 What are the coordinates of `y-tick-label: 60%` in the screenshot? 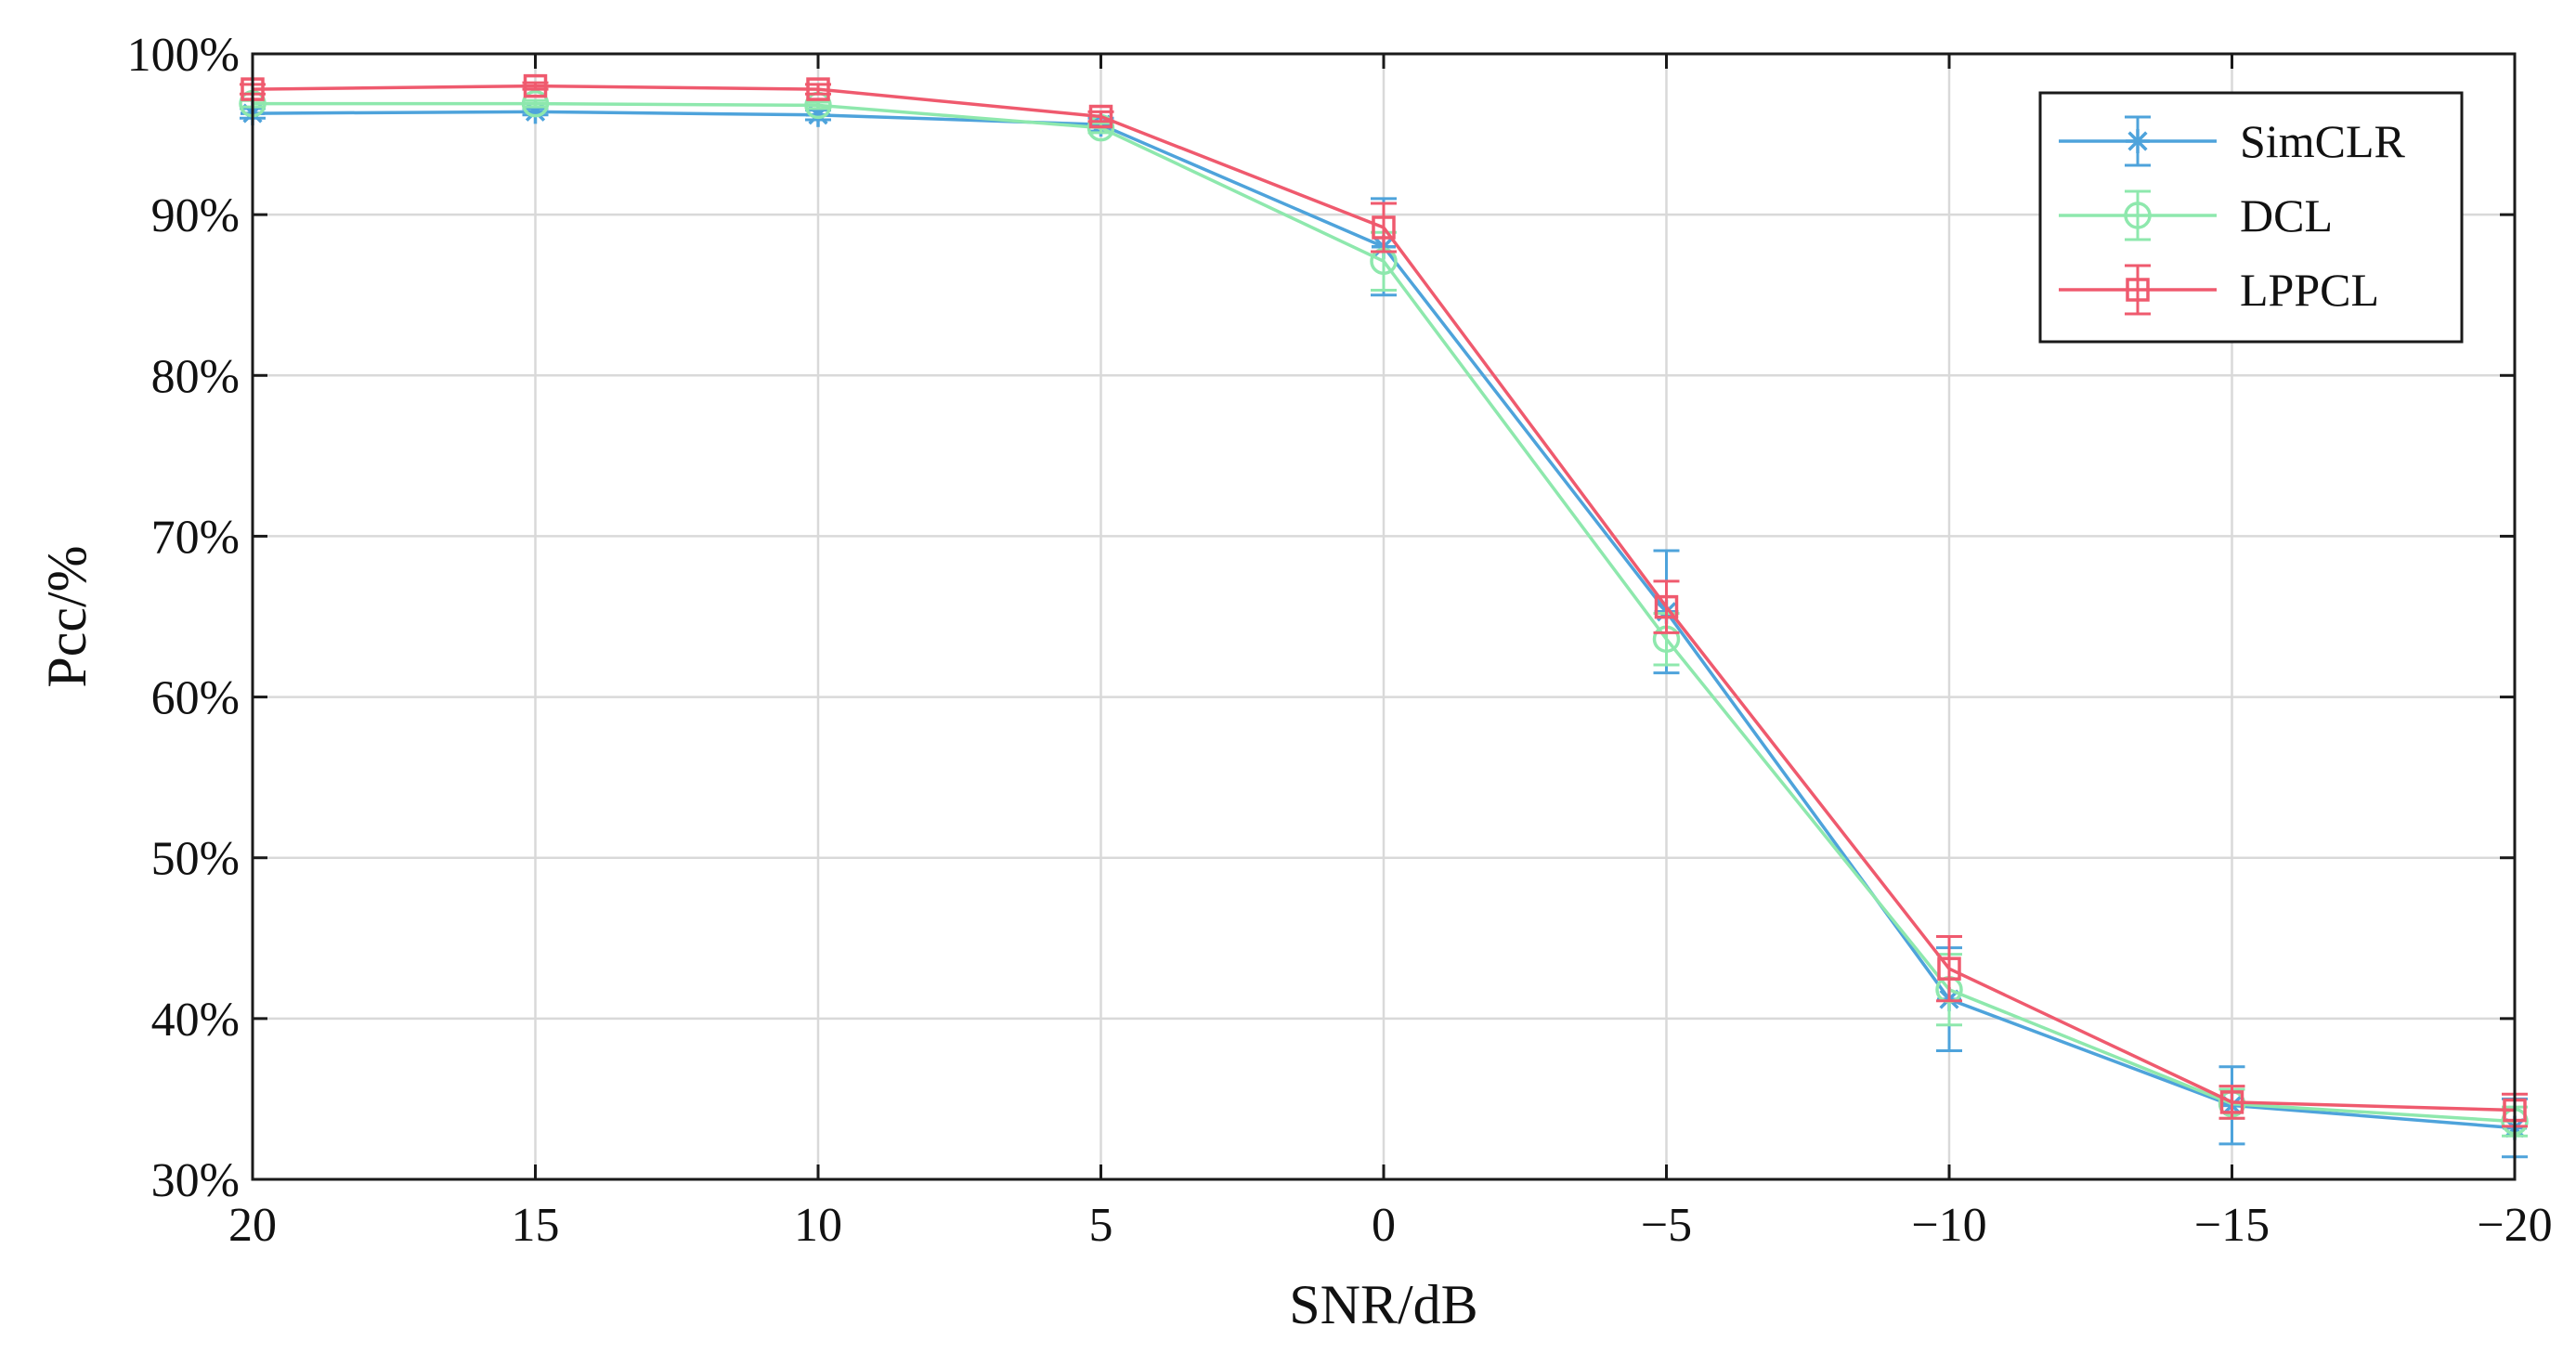 It's located at (195, 698).